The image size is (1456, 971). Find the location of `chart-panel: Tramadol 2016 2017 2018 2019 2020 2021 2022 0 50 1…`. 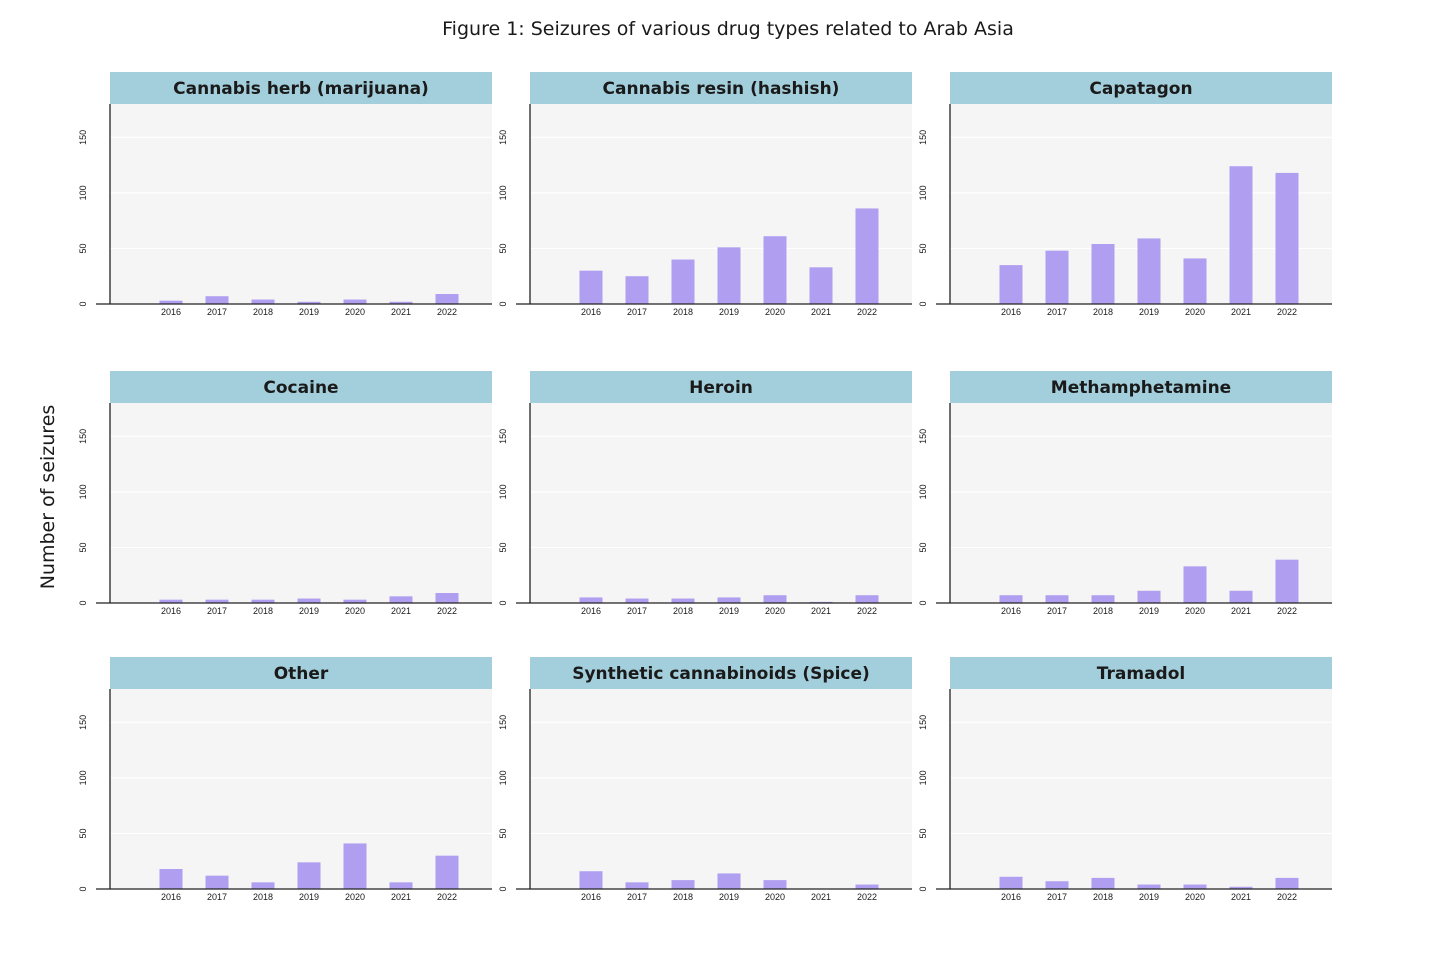

chart-panel: Tramadol 2016 2017 2018 2019 2020 2021 2022 0 50 1… is located at coordinates (1125, 779).